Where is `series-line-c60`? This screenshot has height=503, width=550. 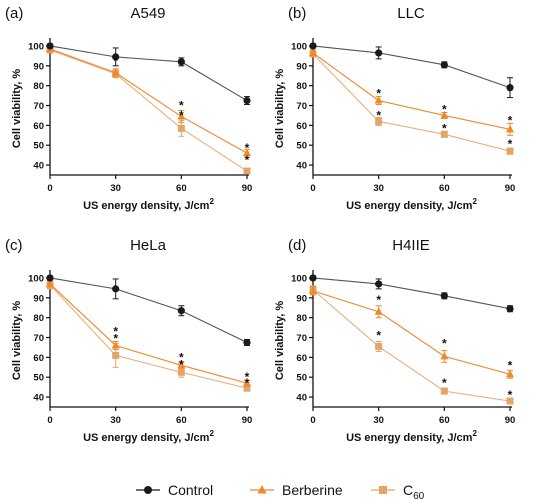 series-line-c60 is located at coordinates (148, 336).